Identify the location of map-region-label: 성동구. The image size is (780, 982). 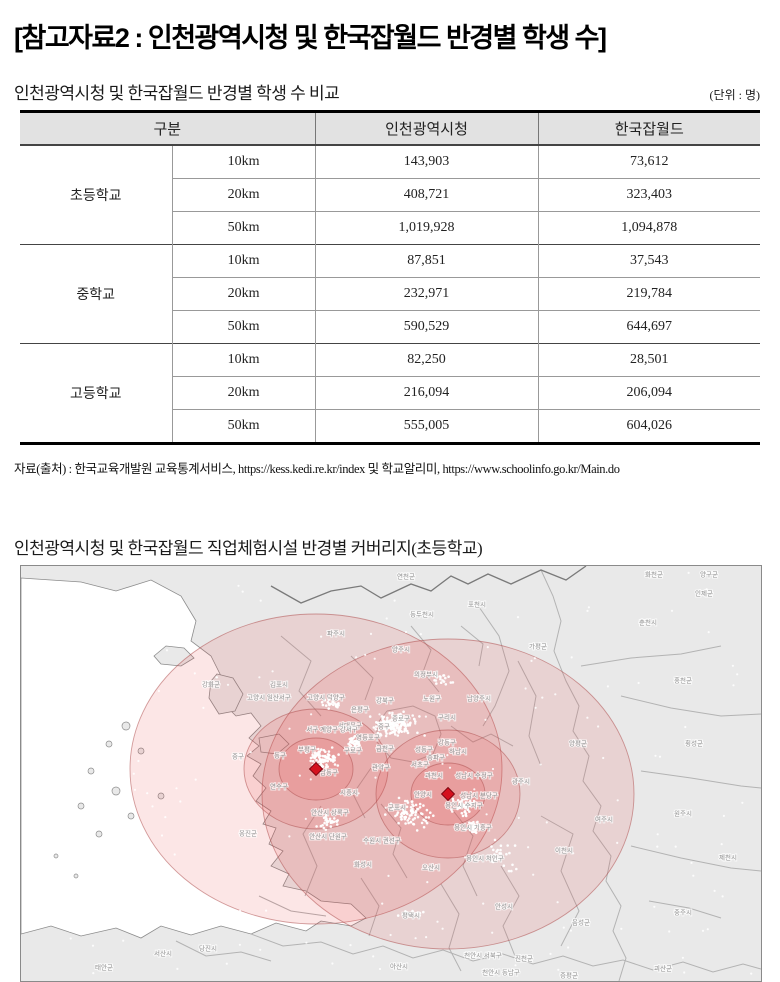
(424, 748).